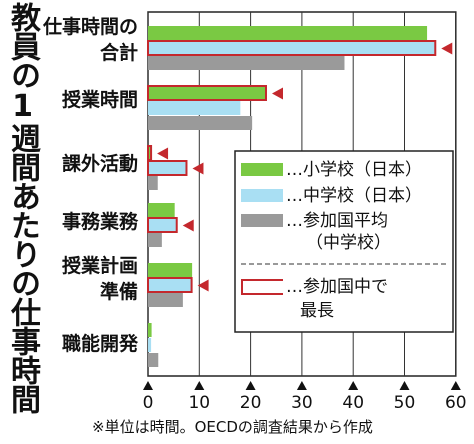 Image resolution: width=474 pixels, height=444 pixels. Describe the element at coordinates (354, 196) in the screenshot. I see `legend-label-1: …中学校（日本）` at that location.